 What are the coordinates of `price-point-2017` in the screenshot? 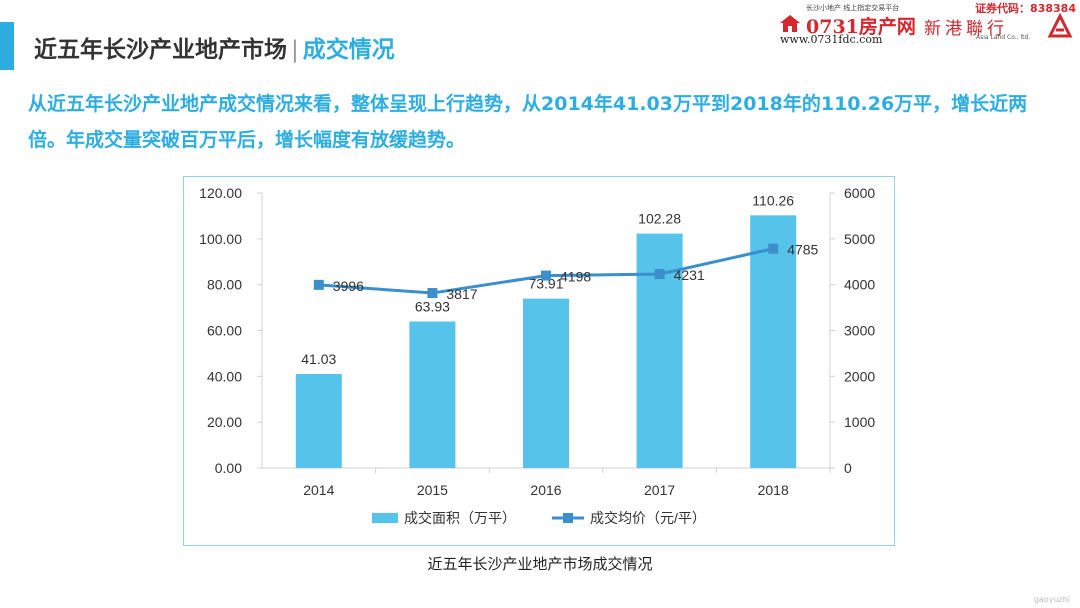 It's located at (659, 274).